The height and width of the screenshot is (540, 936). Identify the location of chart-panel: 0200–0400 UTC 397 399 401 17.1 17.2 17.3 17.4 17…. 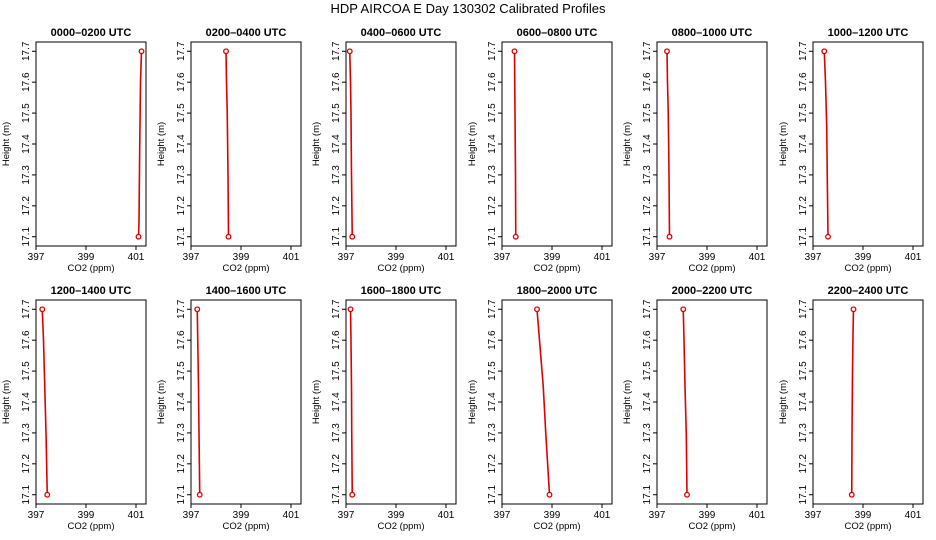
(229, 150).